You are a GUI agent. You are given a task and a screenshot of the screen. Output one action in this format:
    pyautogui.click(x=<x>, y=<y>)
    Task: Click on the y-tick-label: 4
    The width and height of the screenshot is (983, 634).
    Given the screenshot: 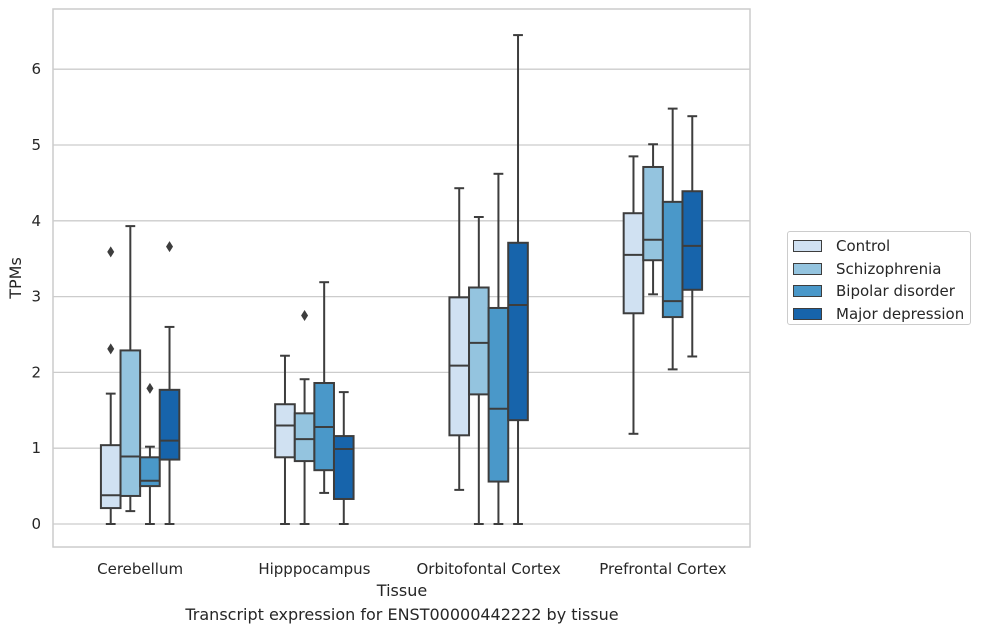 What is the action you would take?
    pyautogui.click(x=36, y=221)
    